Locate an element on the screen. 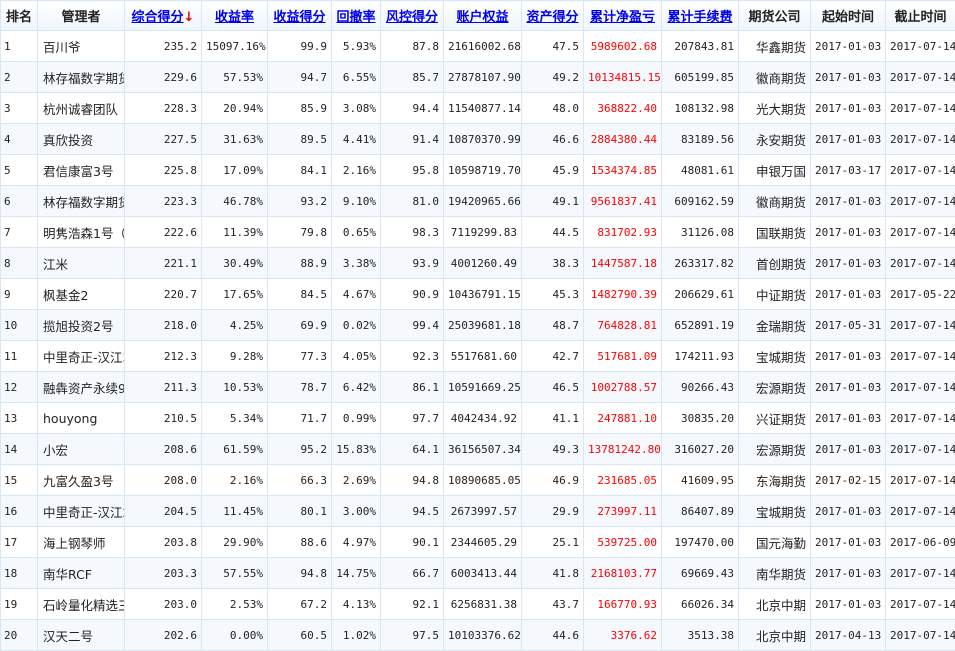 The width and height of the screenshot is (955, 651). cell-cumulative-fees: 605199.85 is located at coordinates (700, 77).